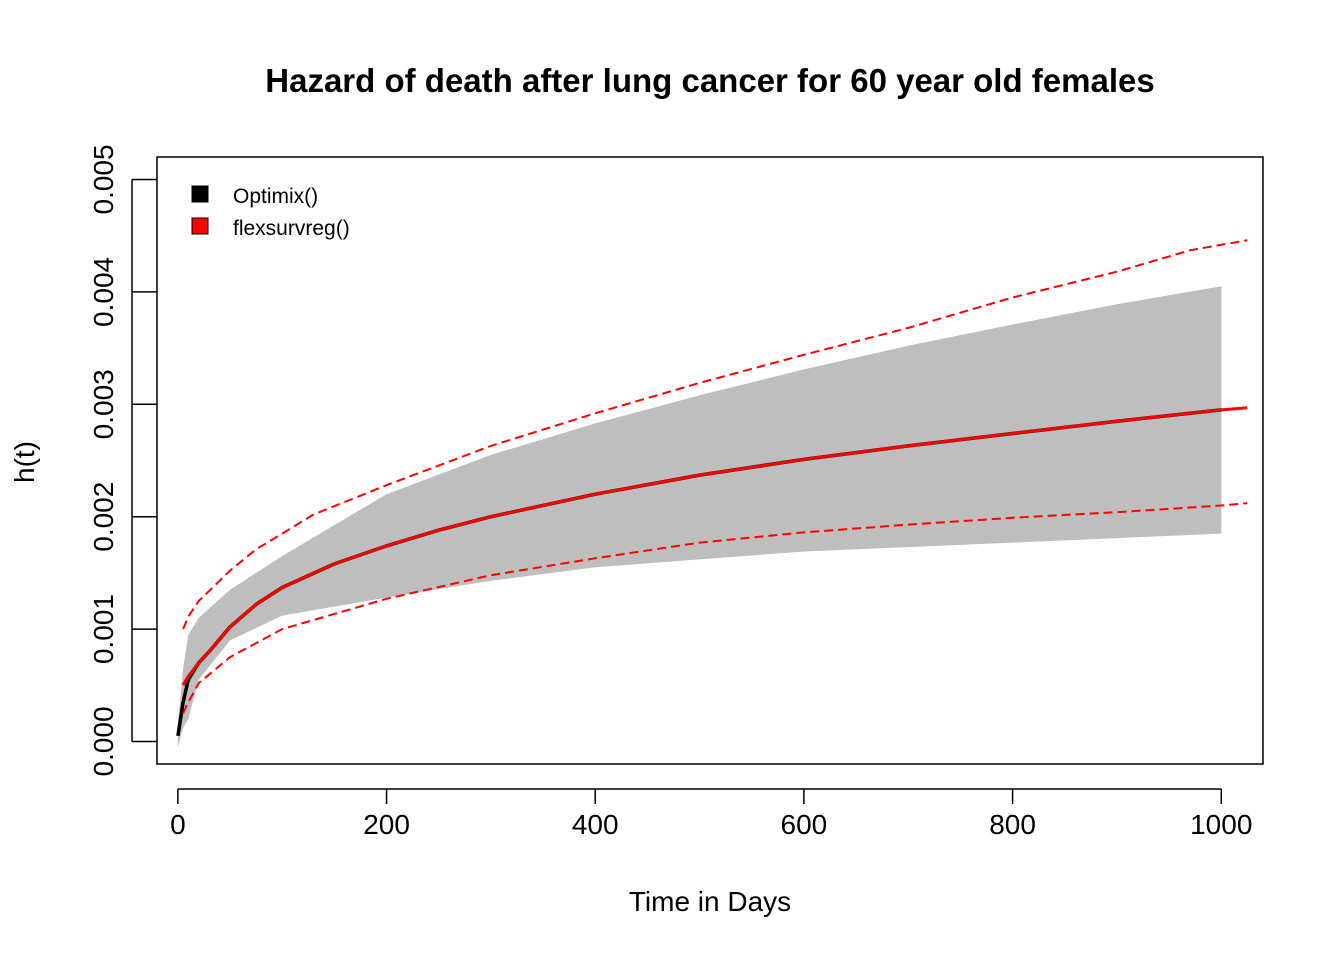 The width and height of the screenshot is (1344, 960). I want to click on x-tick-label: 800, so click(1012, 824).